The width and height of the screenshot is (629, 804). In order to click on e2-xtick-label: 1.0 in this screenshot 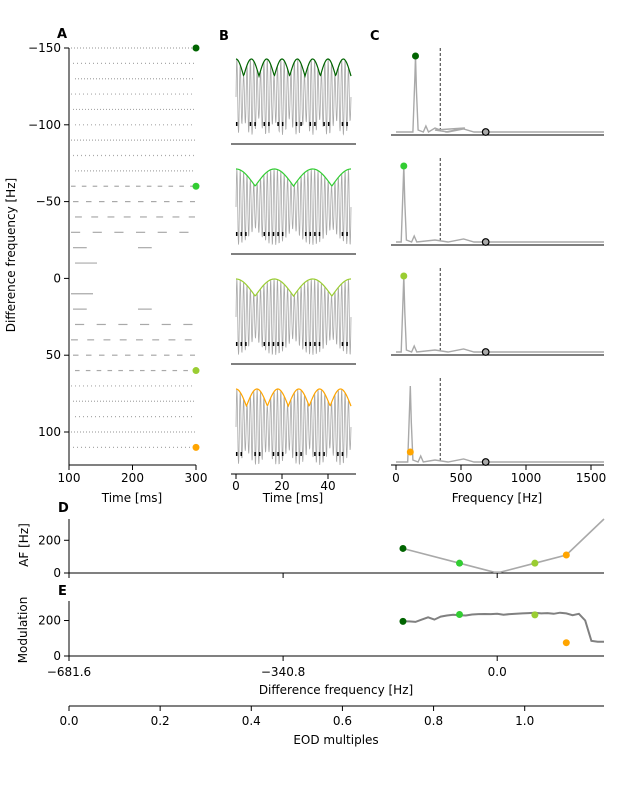, I will do `click(524, 721)`.